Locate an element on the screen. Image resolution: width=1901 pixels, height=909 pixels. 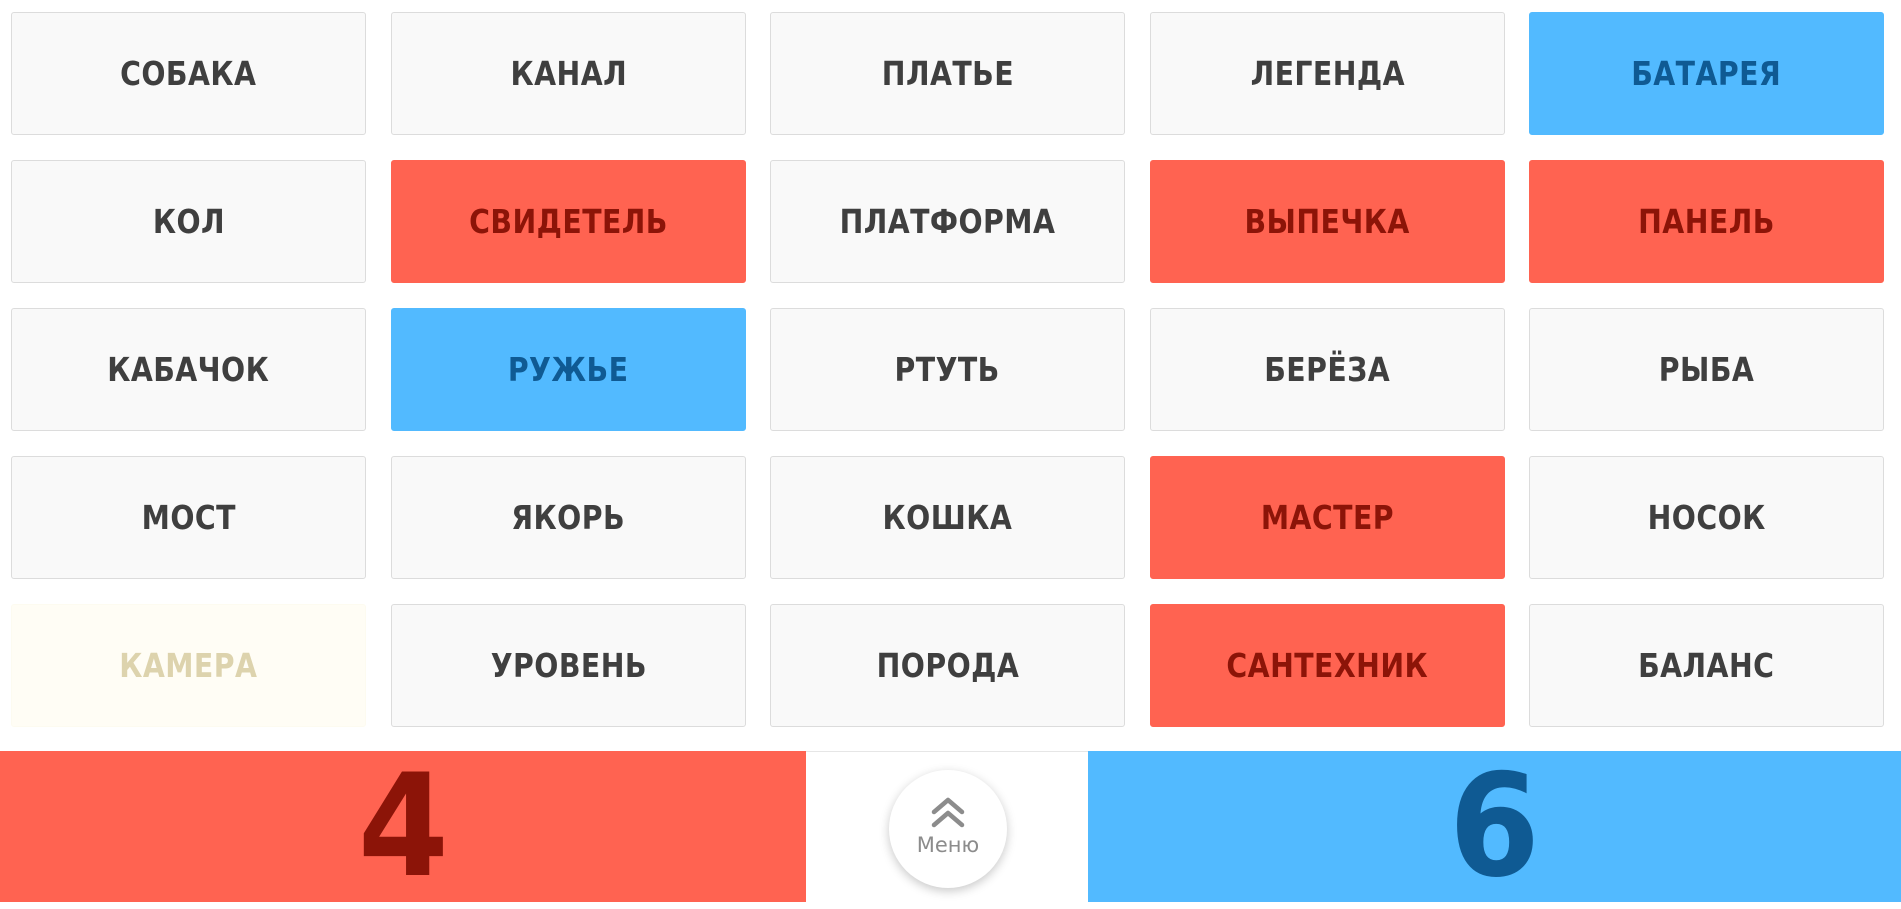
card-word: СВИДЕТЕЛЬ is located at coordinates (568, 221).